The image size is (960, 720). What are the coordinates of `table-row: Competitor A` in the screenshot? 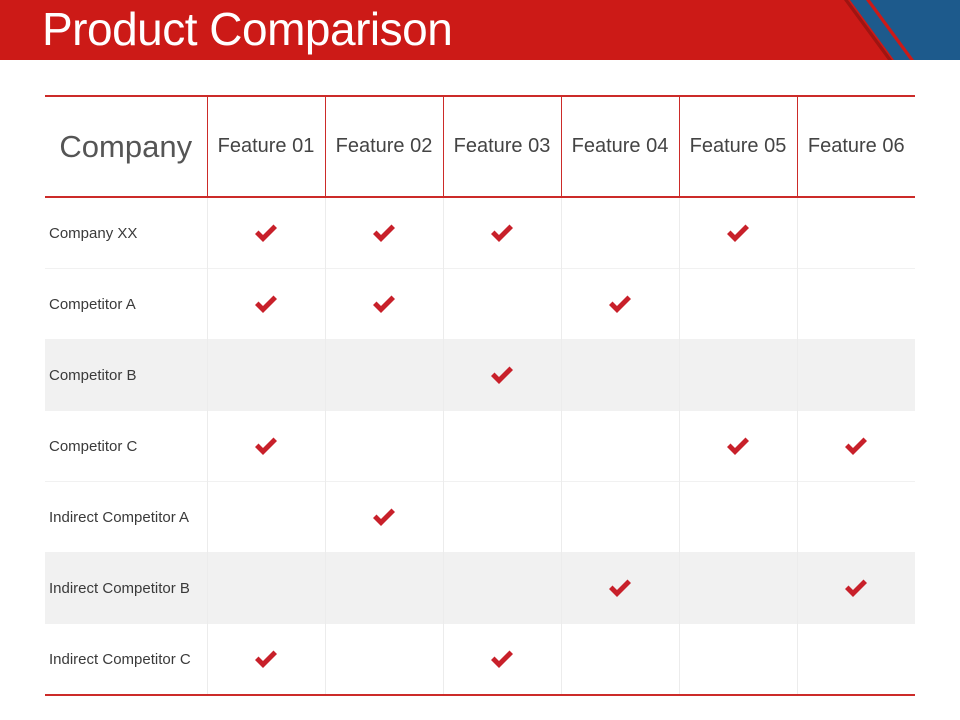 It's located at (480, 304).